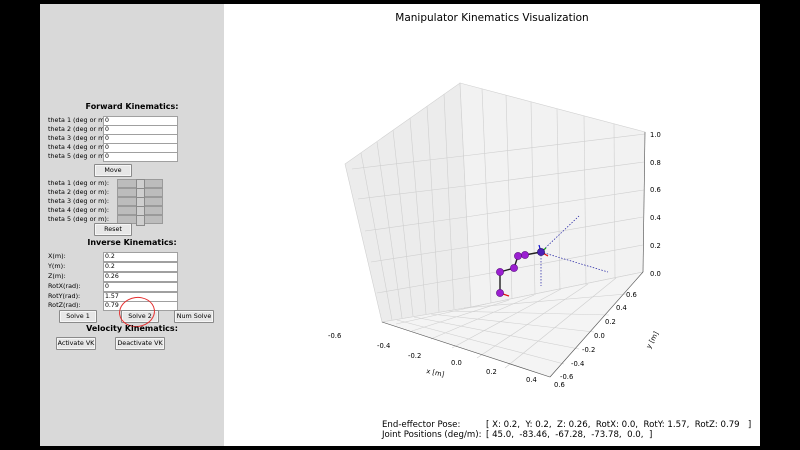  What do you see at coordinates (655, 246) in the screenshot?
I see `z-tick-label: 0.2` at bounding box center [655, 246].